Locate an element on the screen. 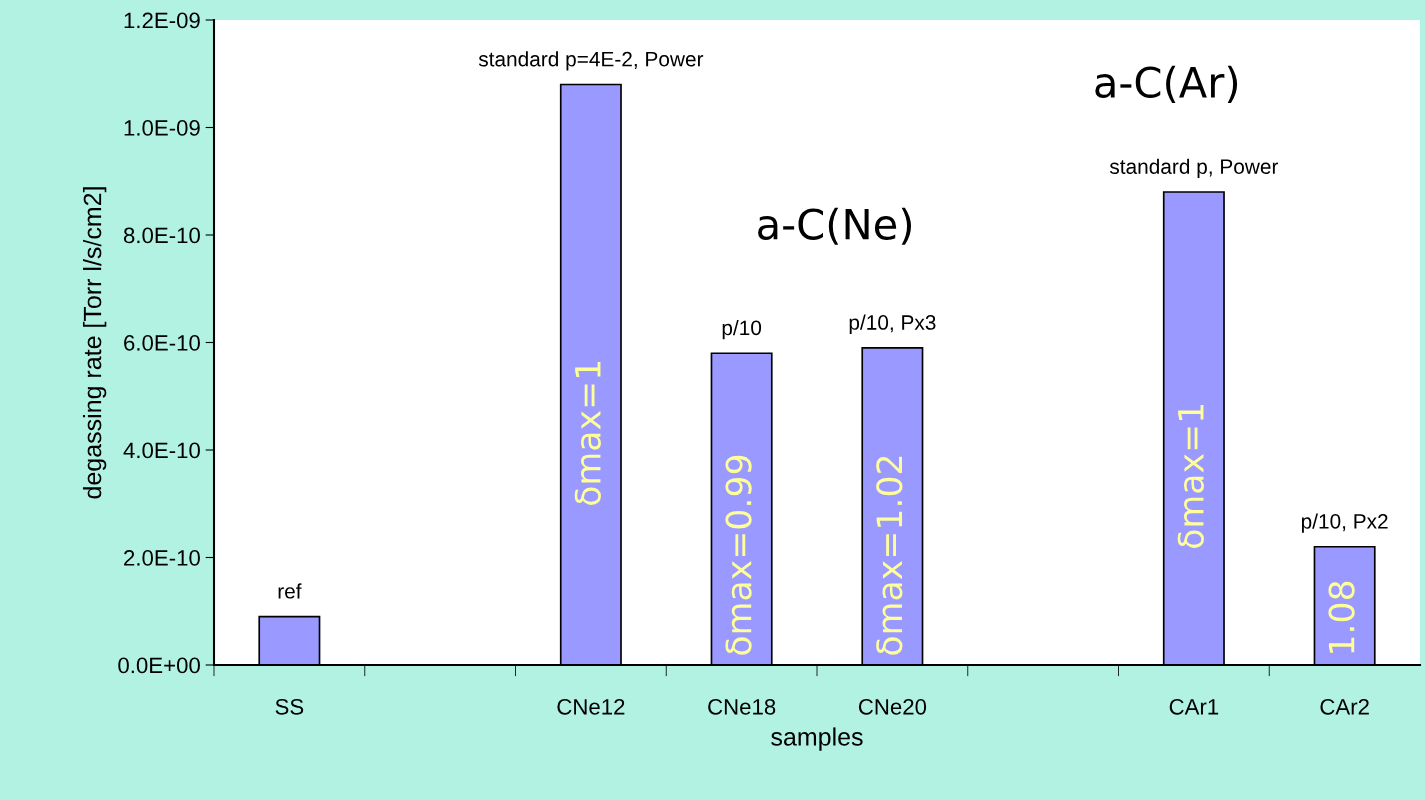 The height and width of the screenshot is (800, 1425). x-tick-label: CNe18 is located at coordinates (742, 706).